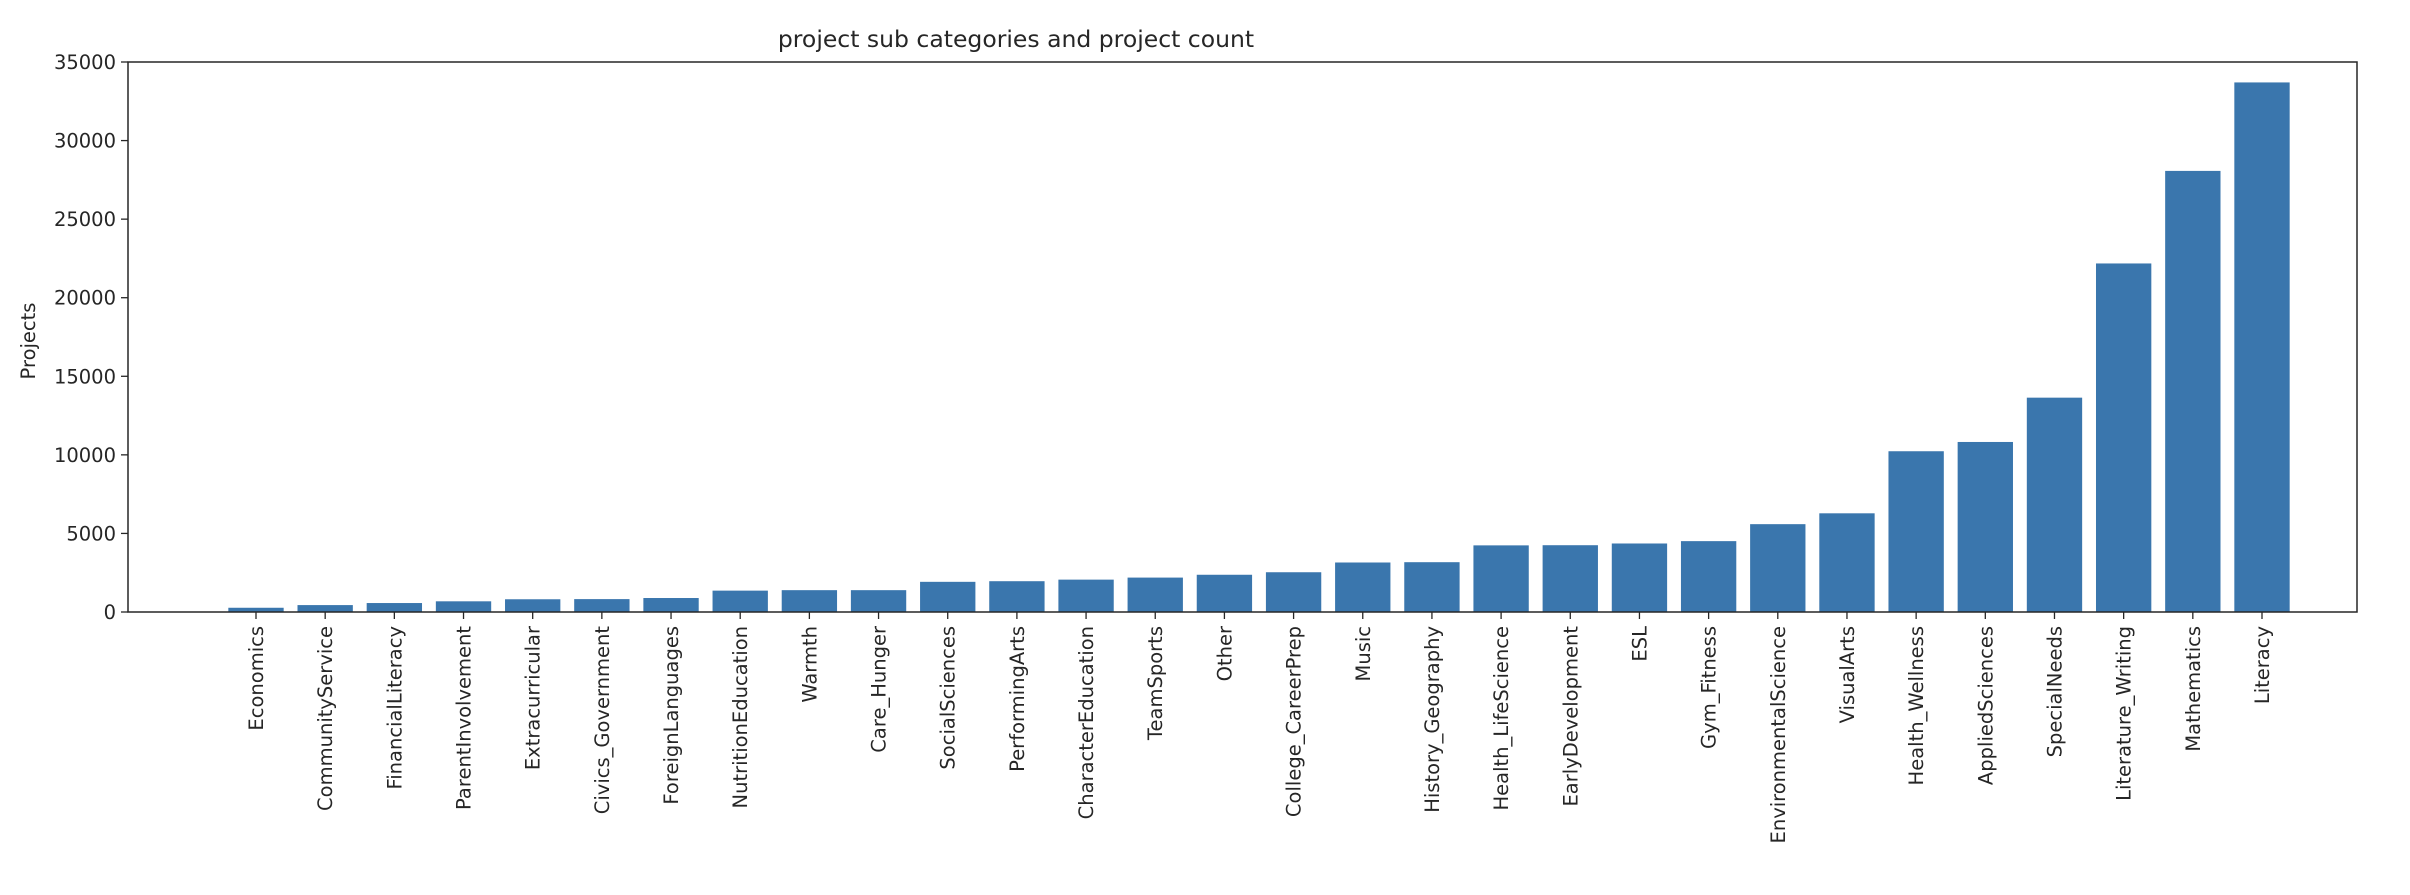 Image resolution: width=2410 pixels, height=895 pixels. What do you see at coordinates (91, 533) in the screenshot?
I see `y-tick-label: 5000` at bounding box center [91, 533].